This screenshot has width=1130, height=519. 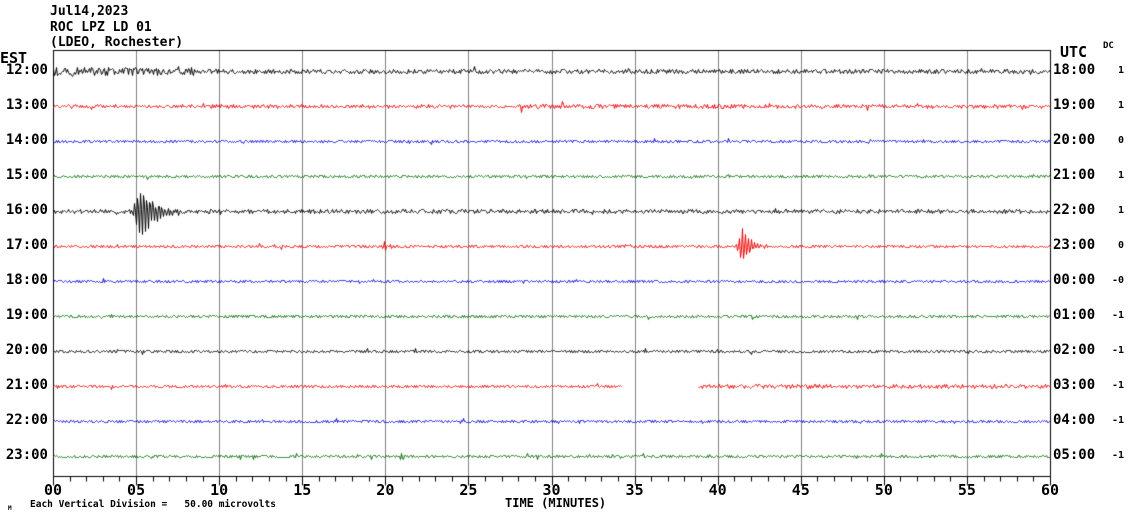 I want to click on title-date: Jul14,2023, so click(x=89, y=11).